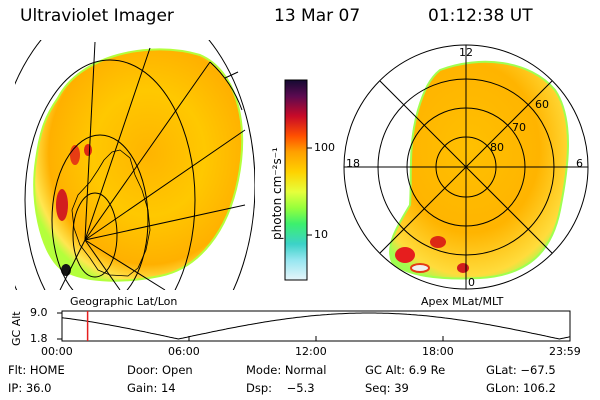 Image resolution: width=600 pixels, height=400 pixels. Describe the element at coordinates (317, 16) in the screenshot. I see `date-label: 13 Mar 07` at that location.